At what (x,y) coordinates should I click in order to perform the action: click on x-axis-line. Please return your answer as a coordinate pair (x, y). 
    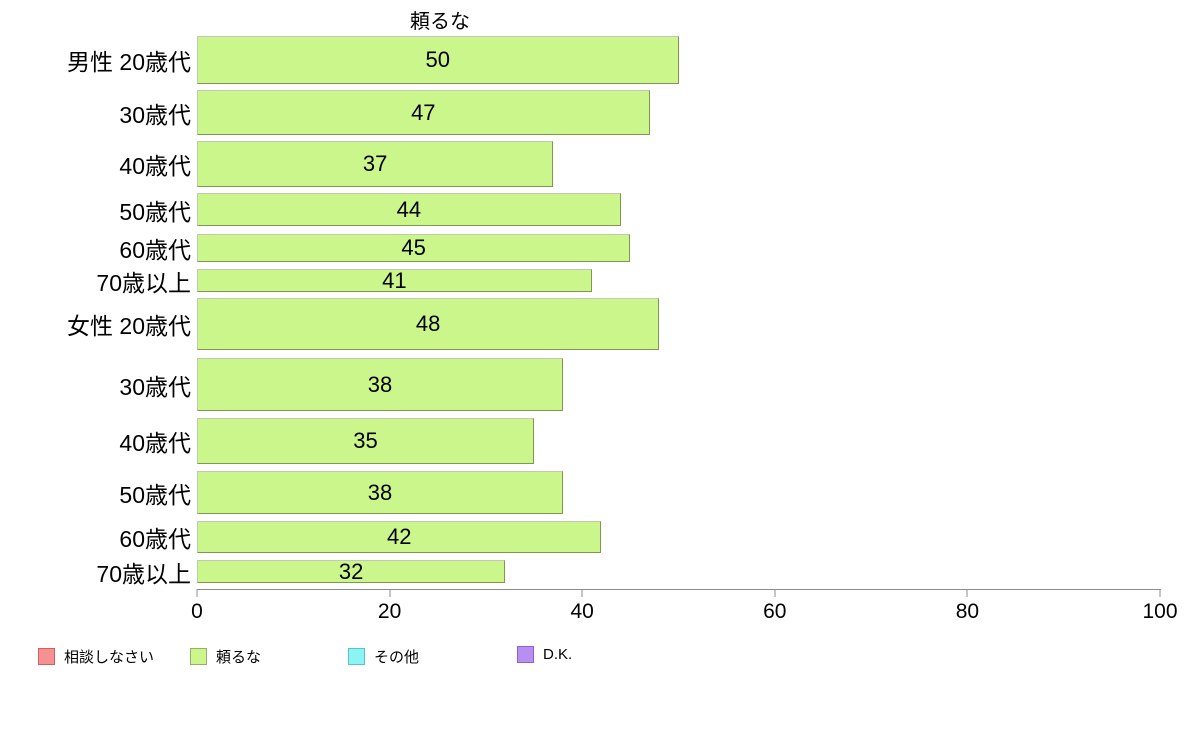
    Looking at the image, I should click on (679, 589).